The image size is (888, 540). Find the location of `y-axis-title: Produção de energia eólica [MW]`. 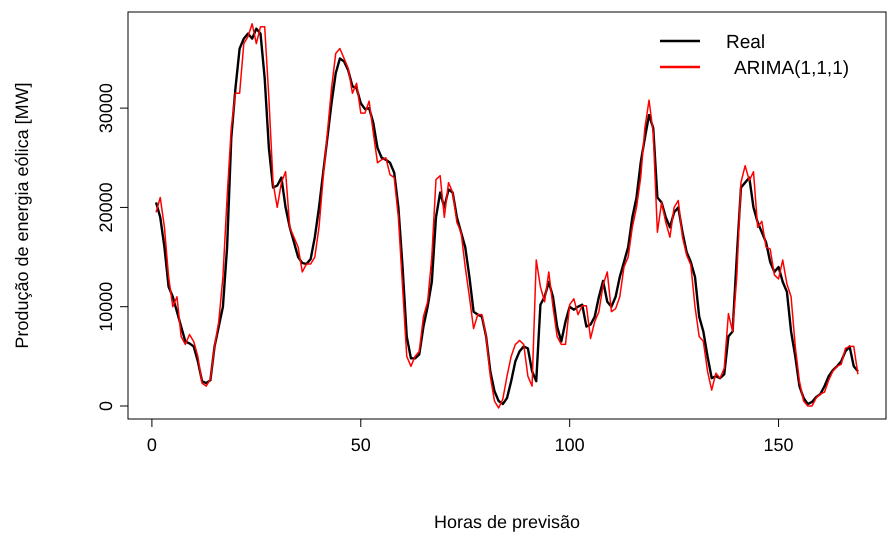

y-axis-title: Produção de energia eólica [MW] is located at coordinates (22, 215).